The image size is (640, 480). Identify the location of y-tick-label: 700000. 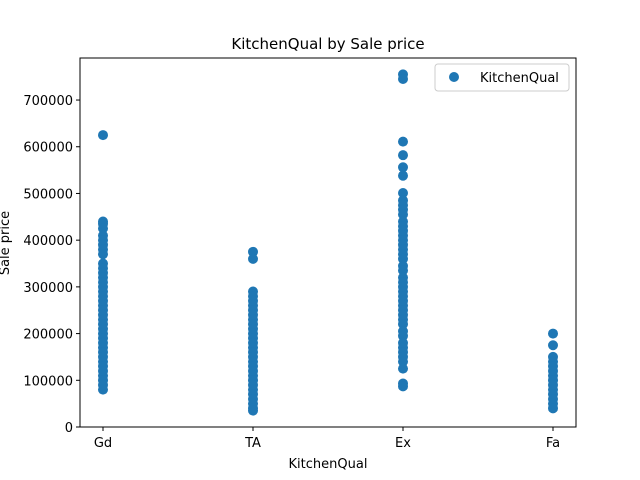
(48, 101).